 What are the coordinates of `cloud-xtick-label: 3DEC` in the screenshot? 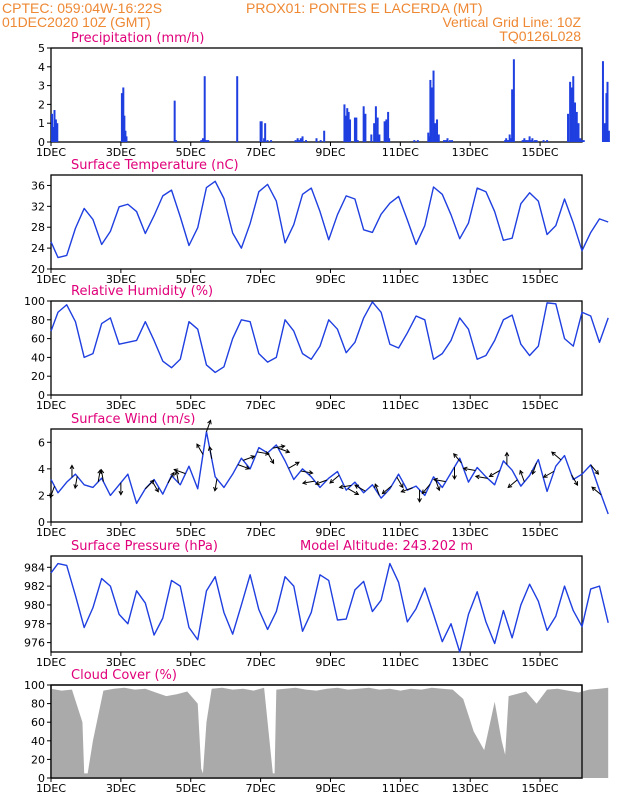 It's located at (121, 788).